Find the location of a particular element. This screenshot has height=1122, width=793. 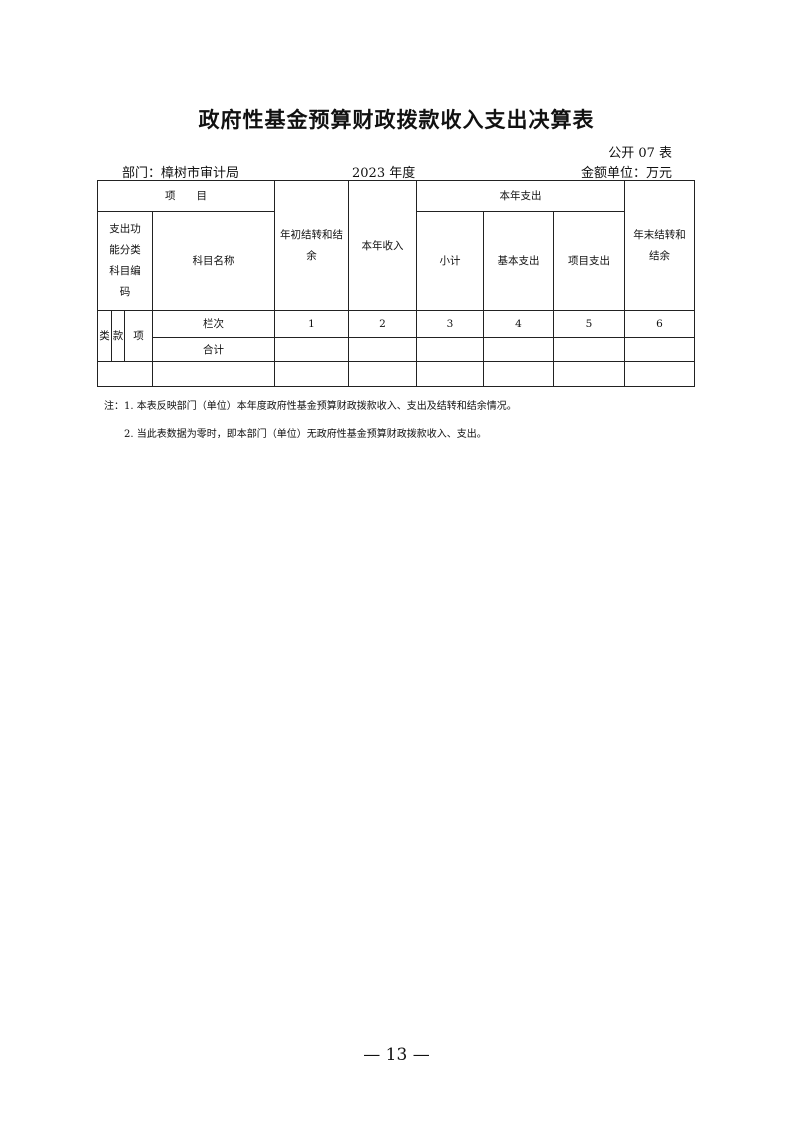

label-lei: 类 is located at coordinates (104, 336).